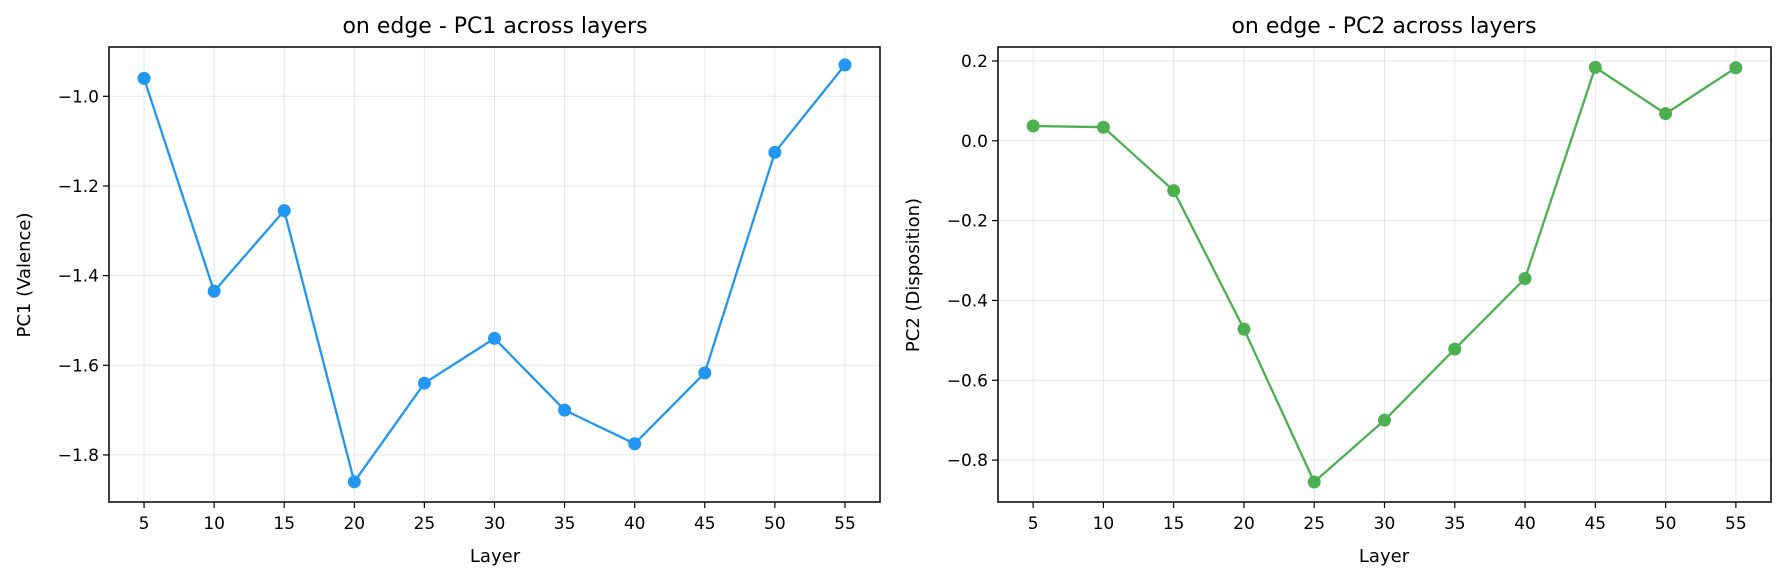 The height and width of the screenshot is (581, 1784). Describe the element at coordinates (967, 381) in the screenshot. I see `y-tick-label: −0.6` at that location.